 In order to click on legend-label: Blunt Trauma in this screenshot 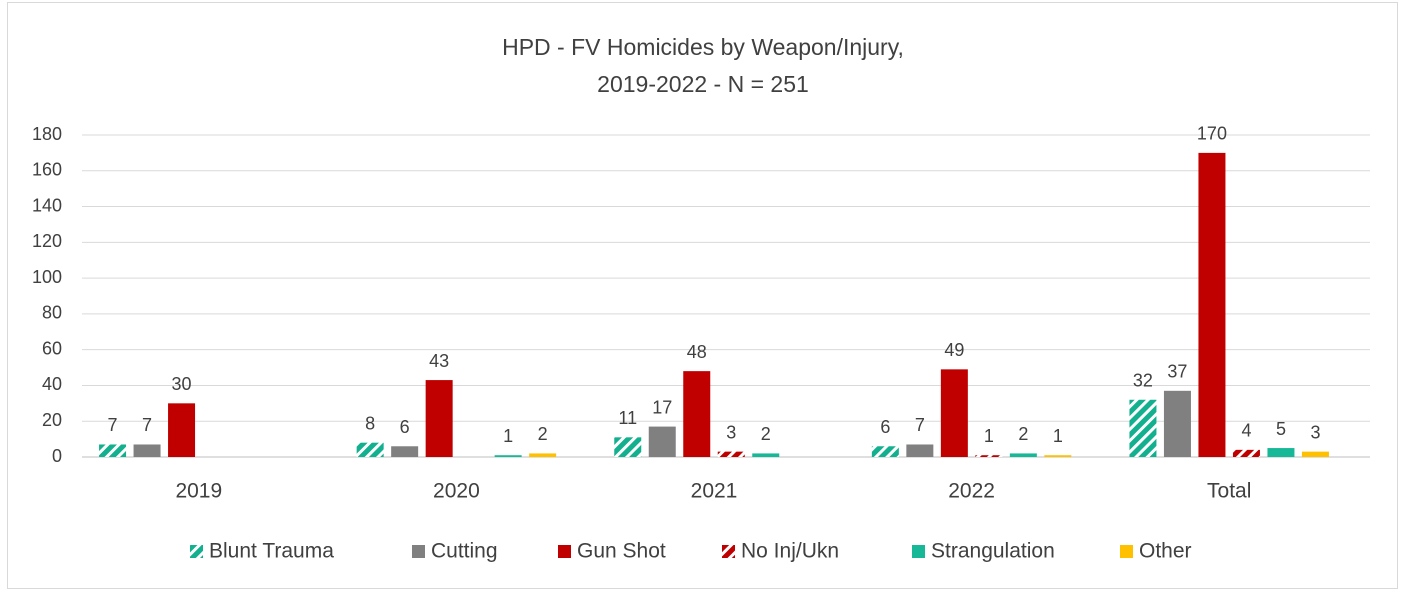, I will do `click(271, 551)`.